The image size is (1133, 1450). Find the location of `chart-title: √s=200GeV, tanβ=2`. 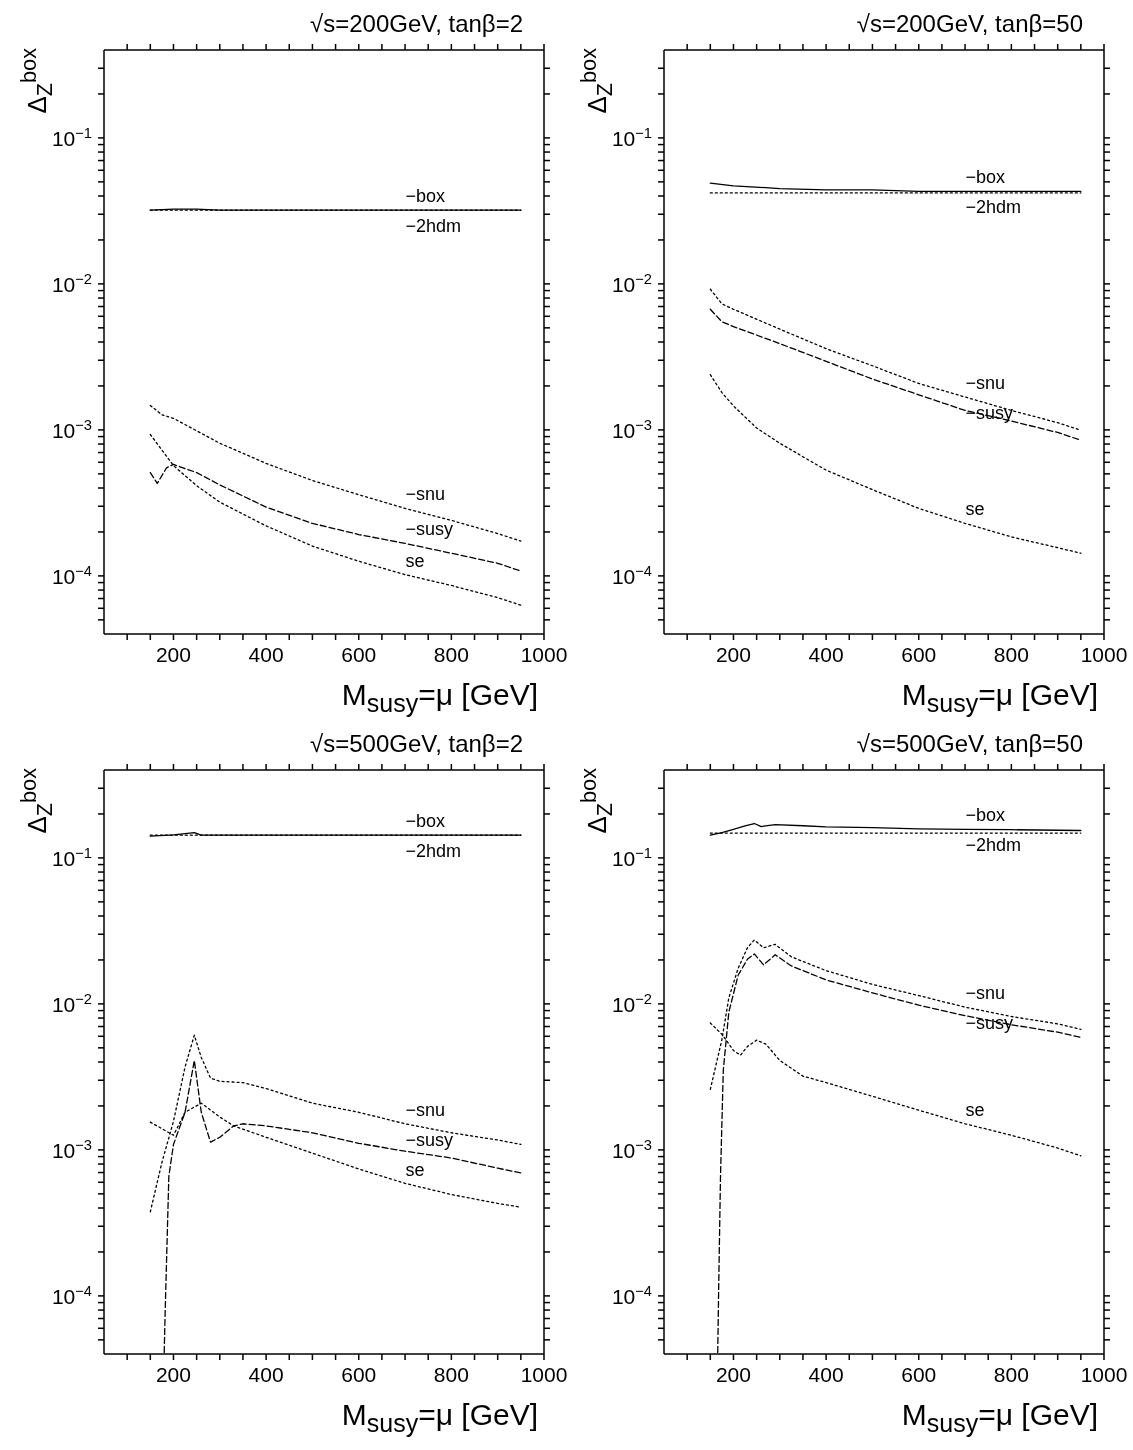

chart-title: √s=200GeV, tanβ=2 is located at coordinates (416, 24).